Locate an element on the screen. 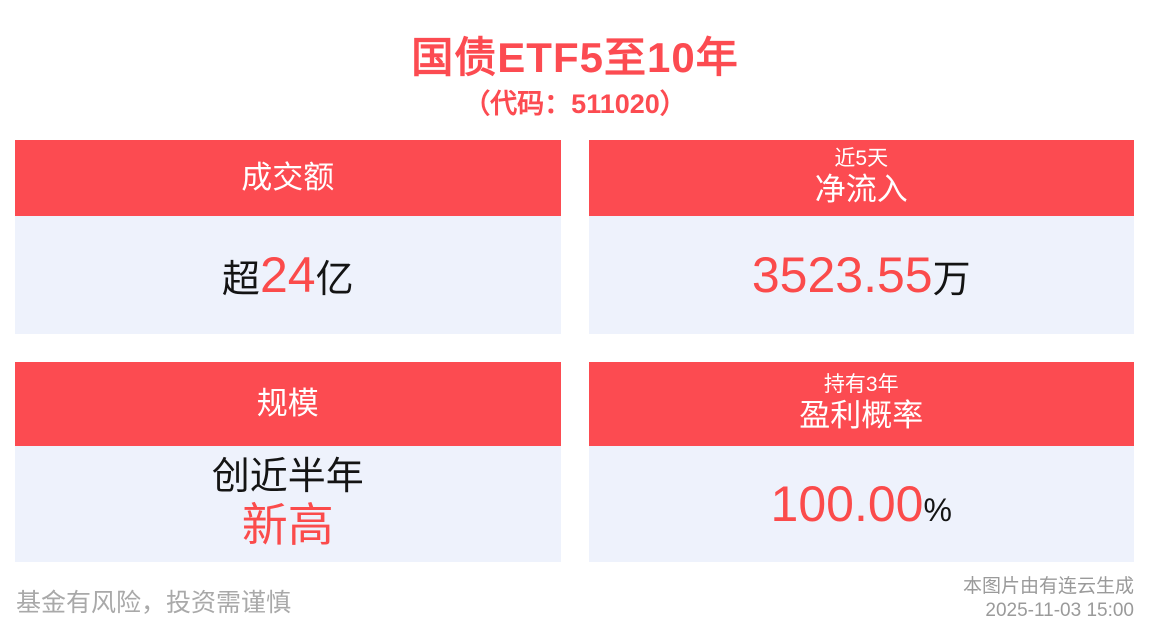 The image size is (1150, 632). card-profit-probability-header: 持有3年 盈利概率 is located at coordinates (861, 404).